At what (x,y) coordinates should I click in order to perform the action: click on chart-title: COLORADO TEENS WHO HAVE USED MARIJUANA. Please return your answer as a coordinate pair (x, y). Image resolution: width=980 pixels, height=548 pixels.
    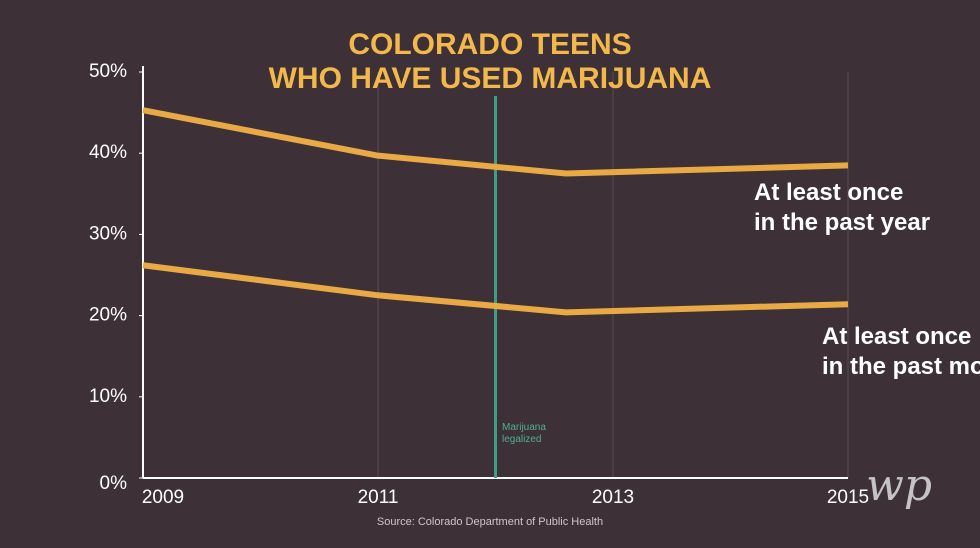
    Looking at the image, I should click on (490, 61).